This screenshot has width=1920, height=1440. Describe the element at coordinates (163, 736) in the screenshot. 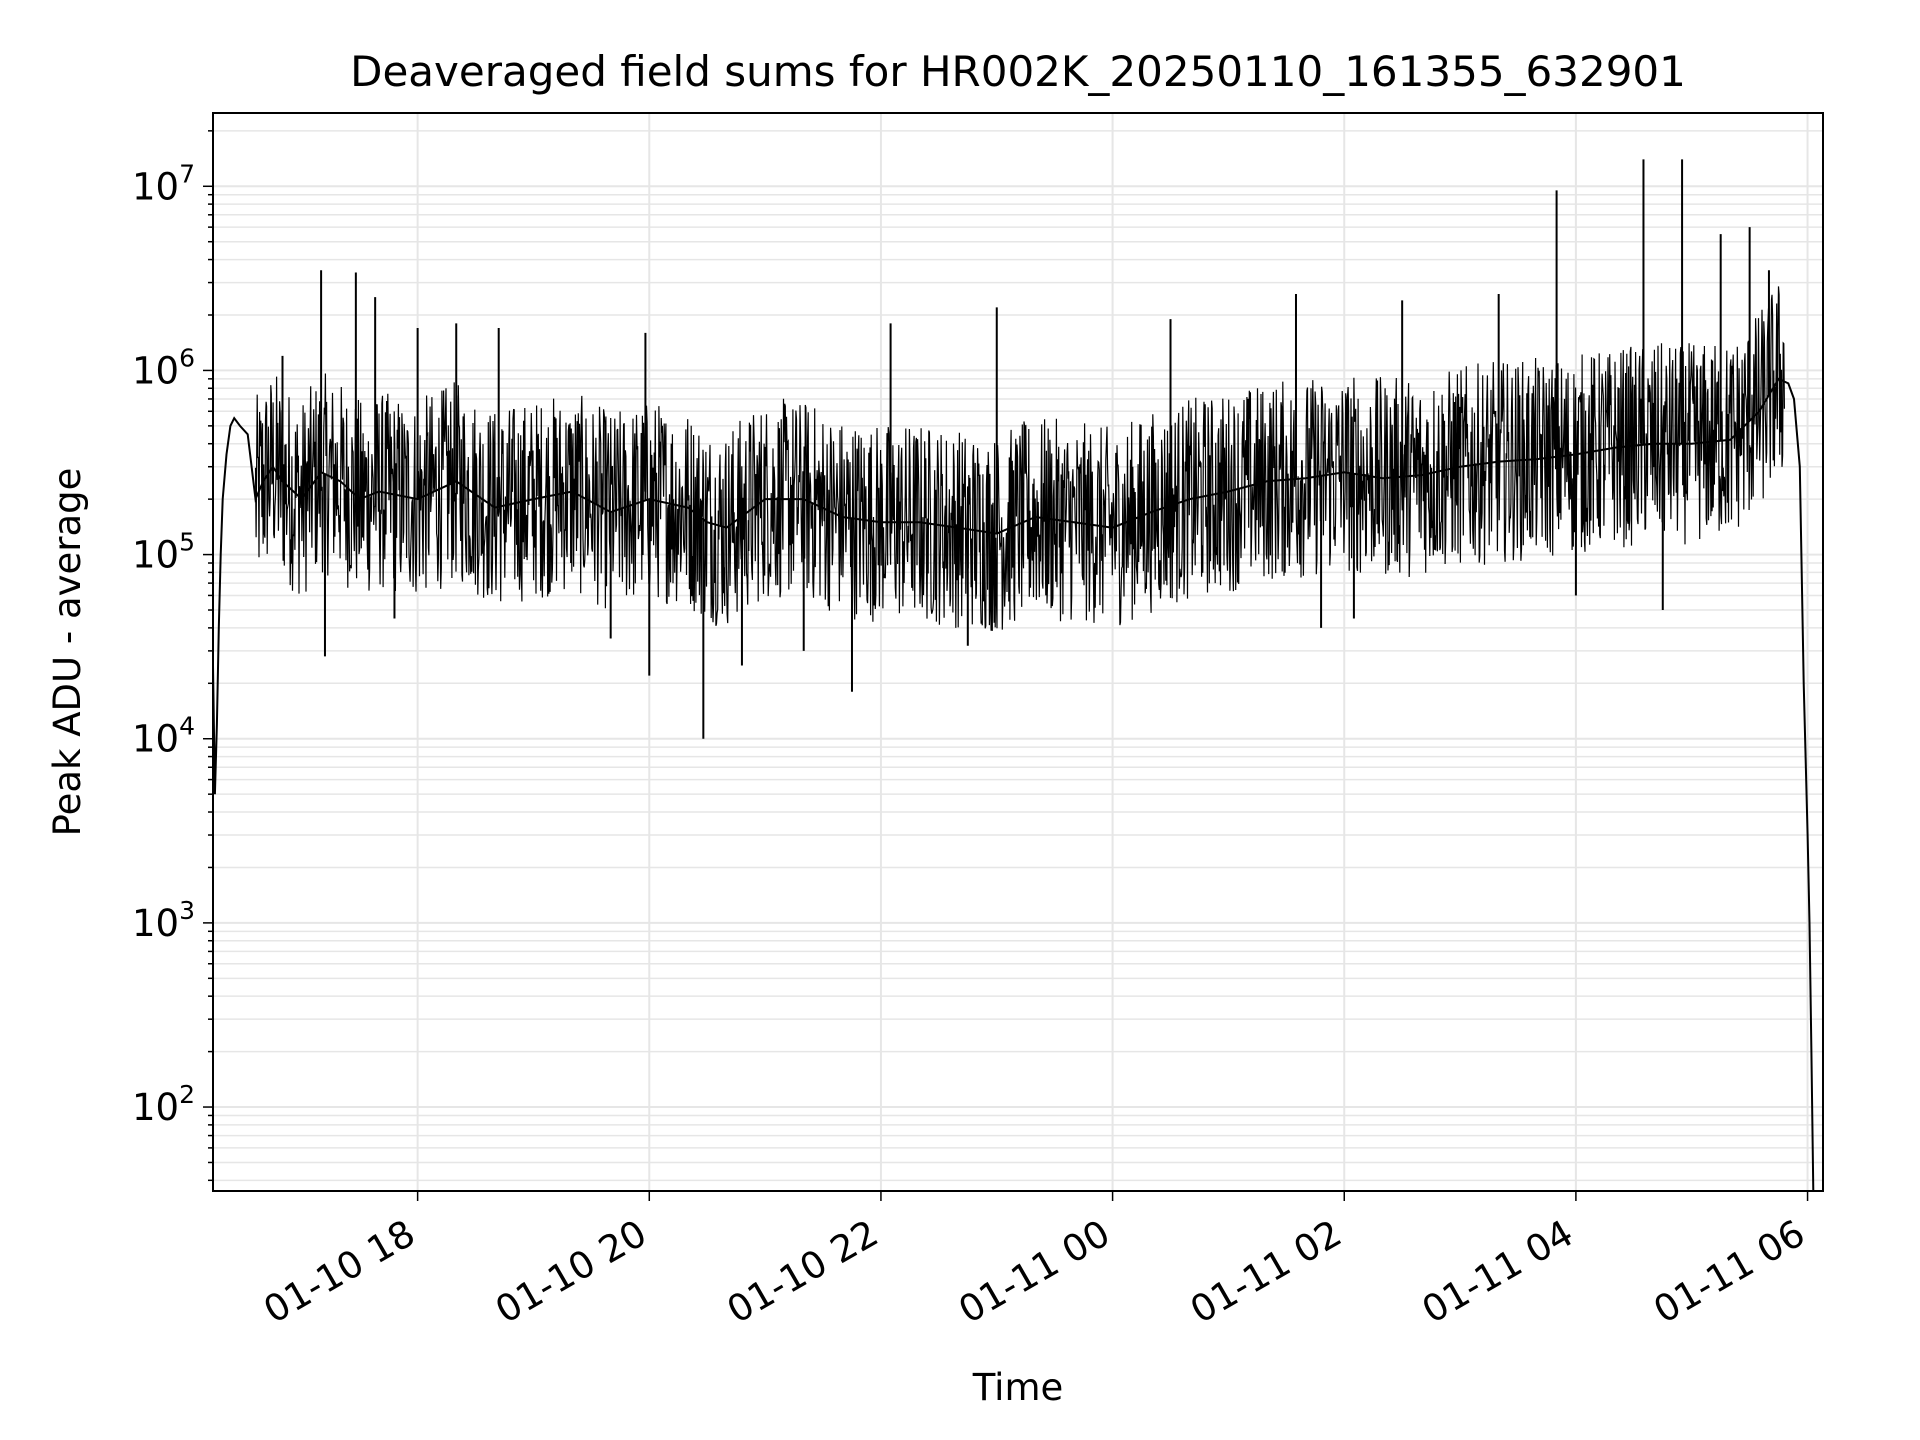

I see `y-tick-label: 10⁴` at that location.